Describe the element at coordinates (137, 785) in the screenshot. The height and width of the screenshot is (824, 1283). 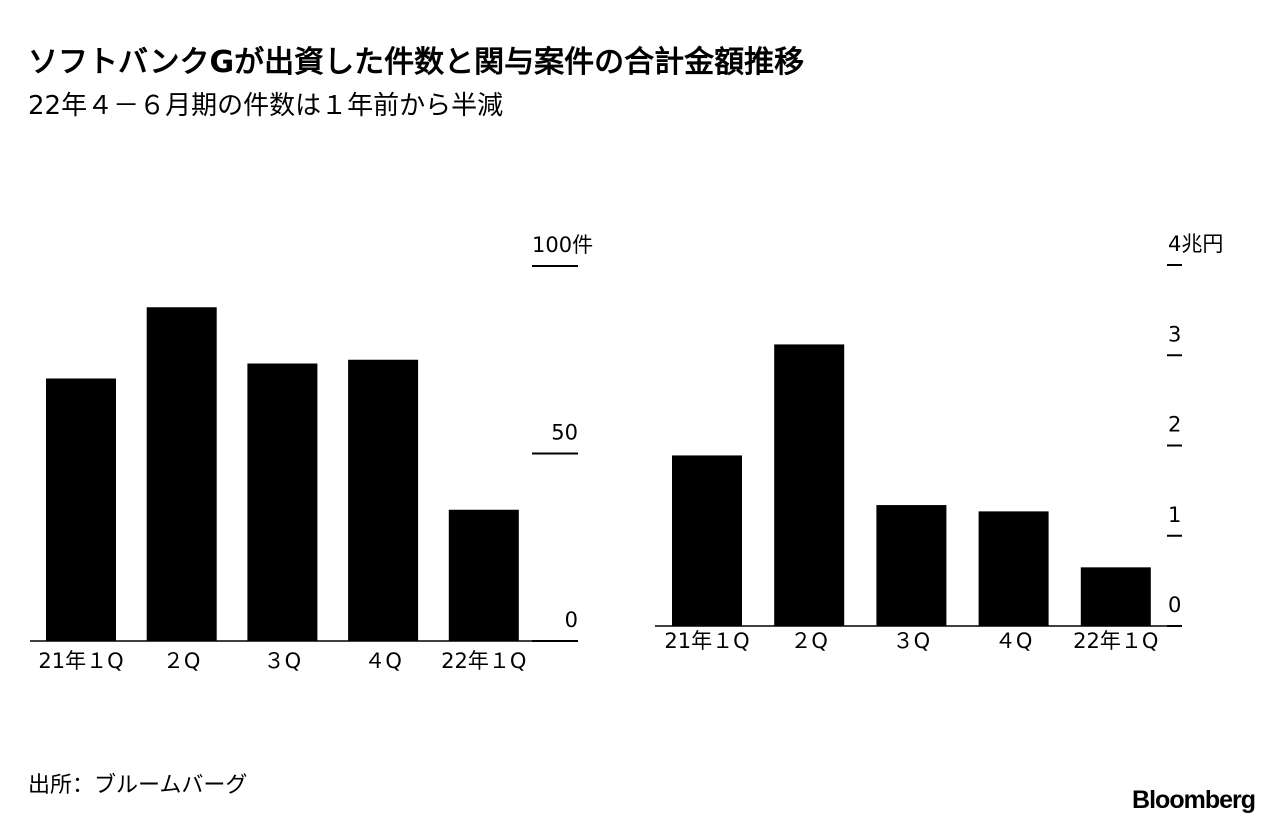
I see `source: 出所：ブルームバーグ` at that location.